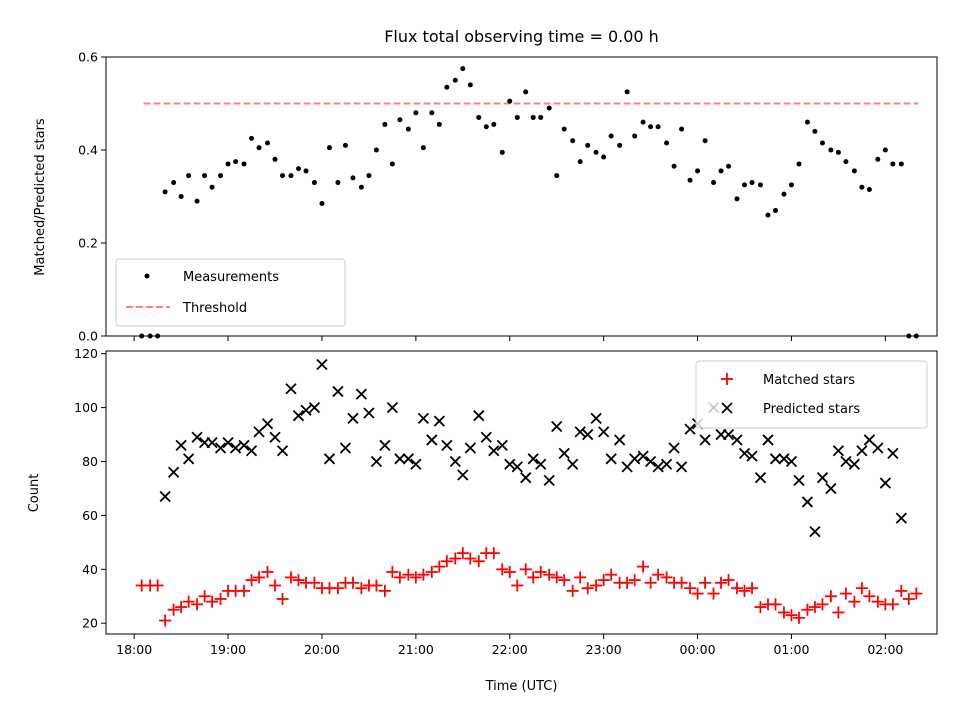 This screenshot has width=960, height=720. Describe the element at coordinates (147, 276) in the screenshot. I see `legend-measurements-marker` at that location.